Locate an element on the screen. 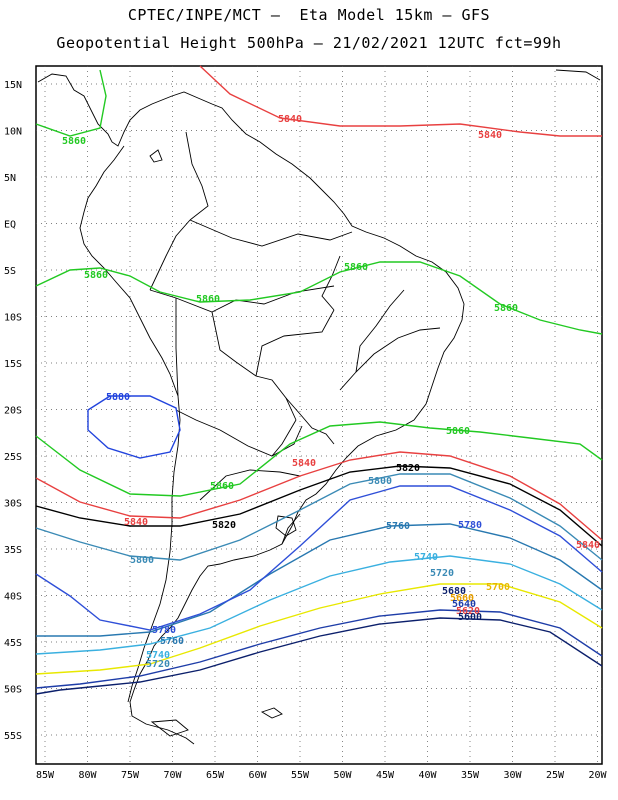 The height and width of the screenshot is (800, 618). label-5800-a: 5800 is located at coordinates (380, 481).